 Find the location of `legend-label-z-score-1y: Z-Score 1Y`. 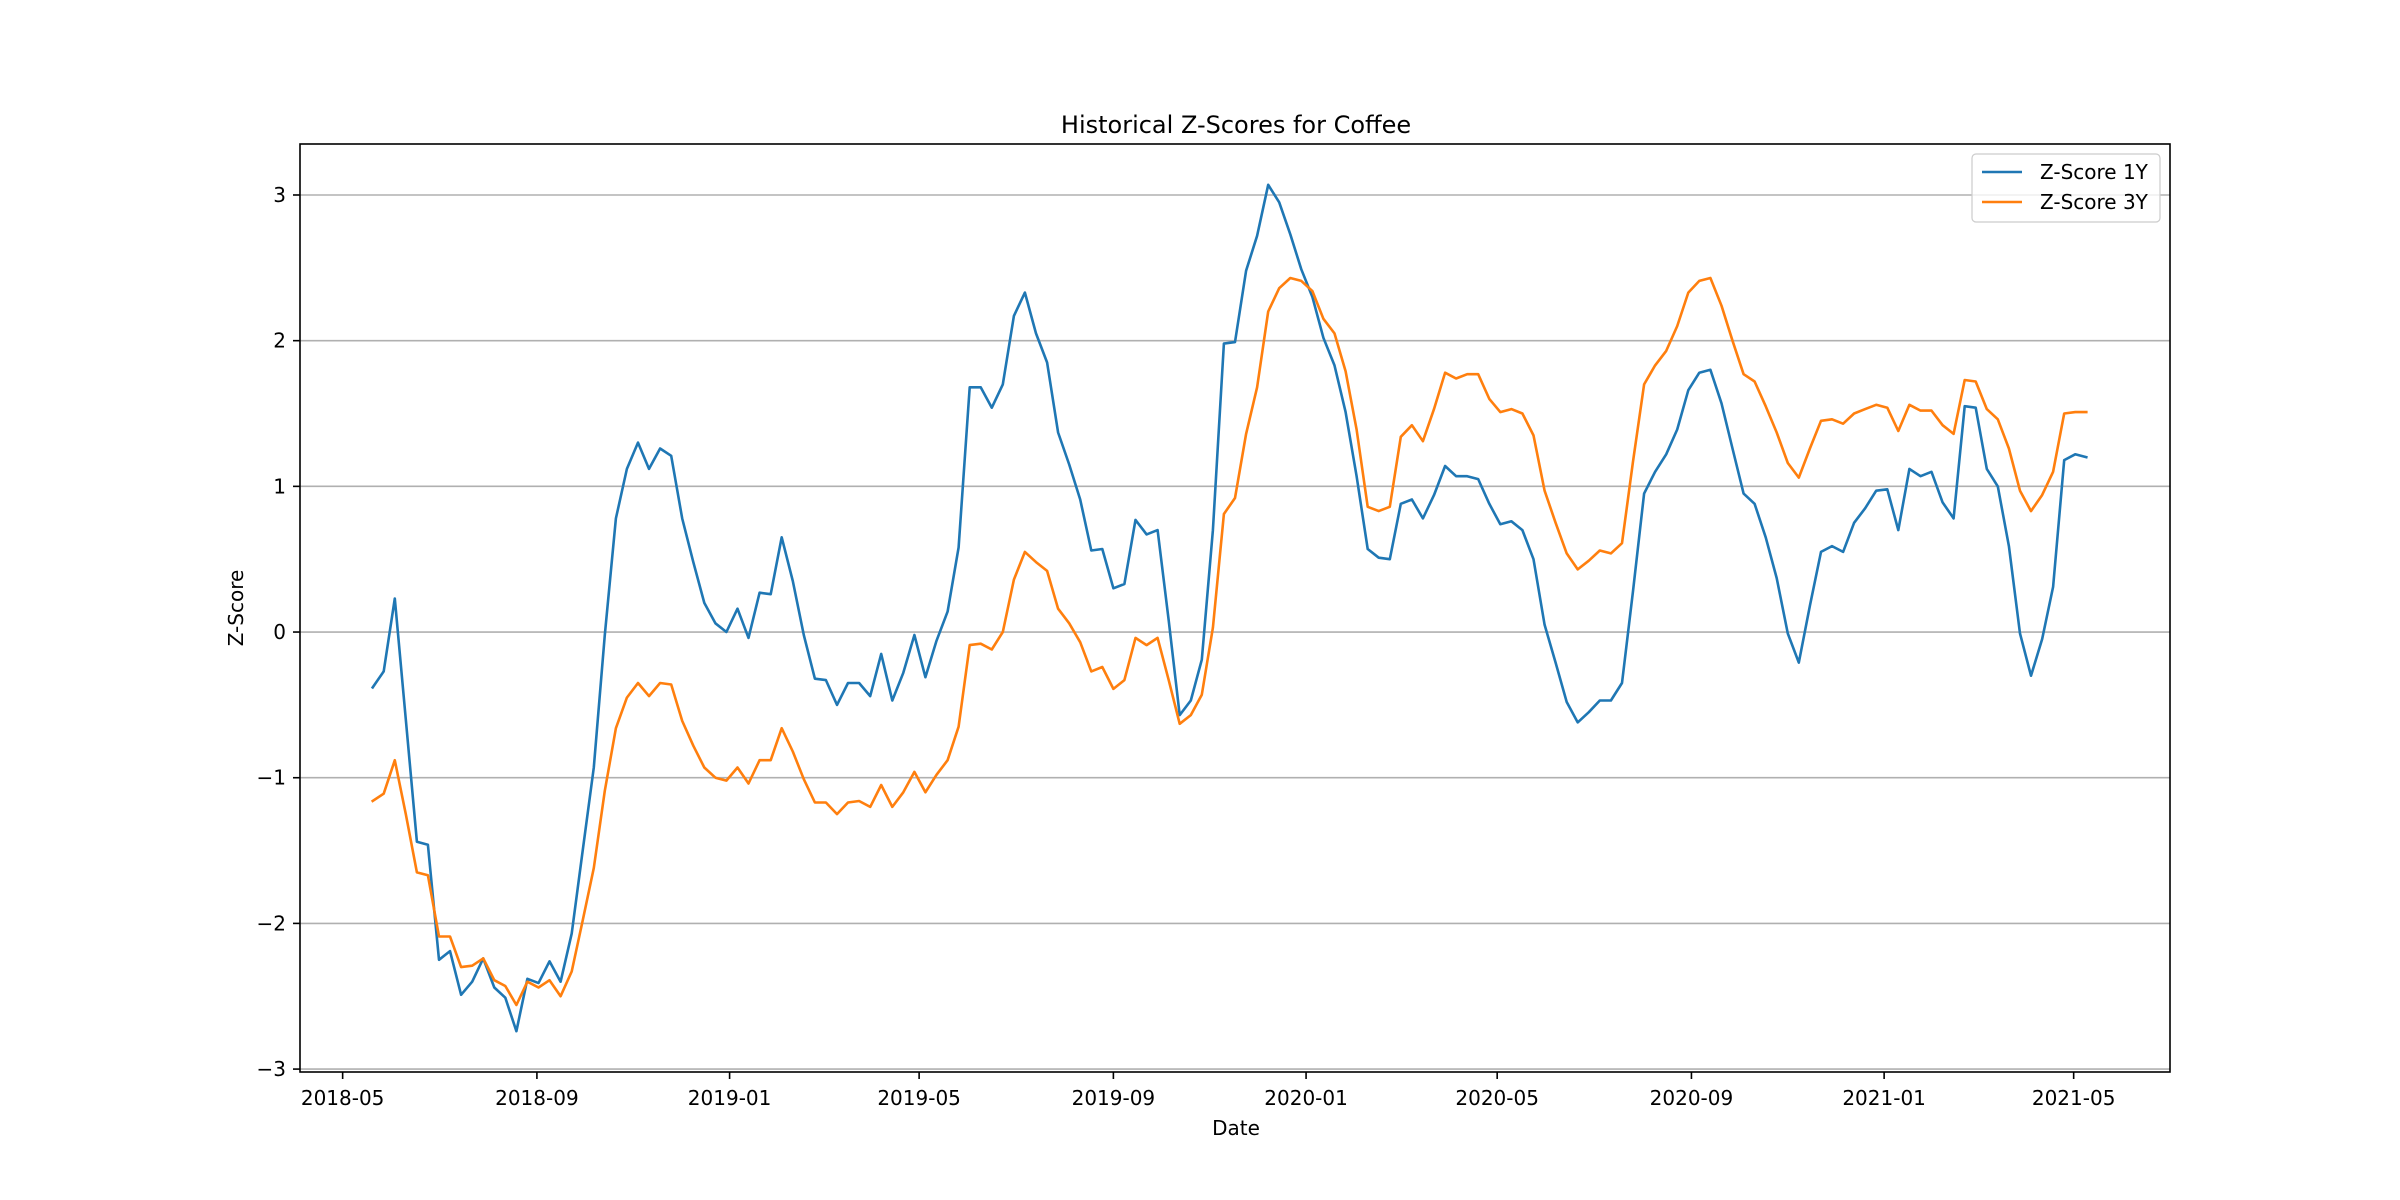

legend-label-z-score-1y: Z-Score 1Y is located at coordinates (2094, 172).